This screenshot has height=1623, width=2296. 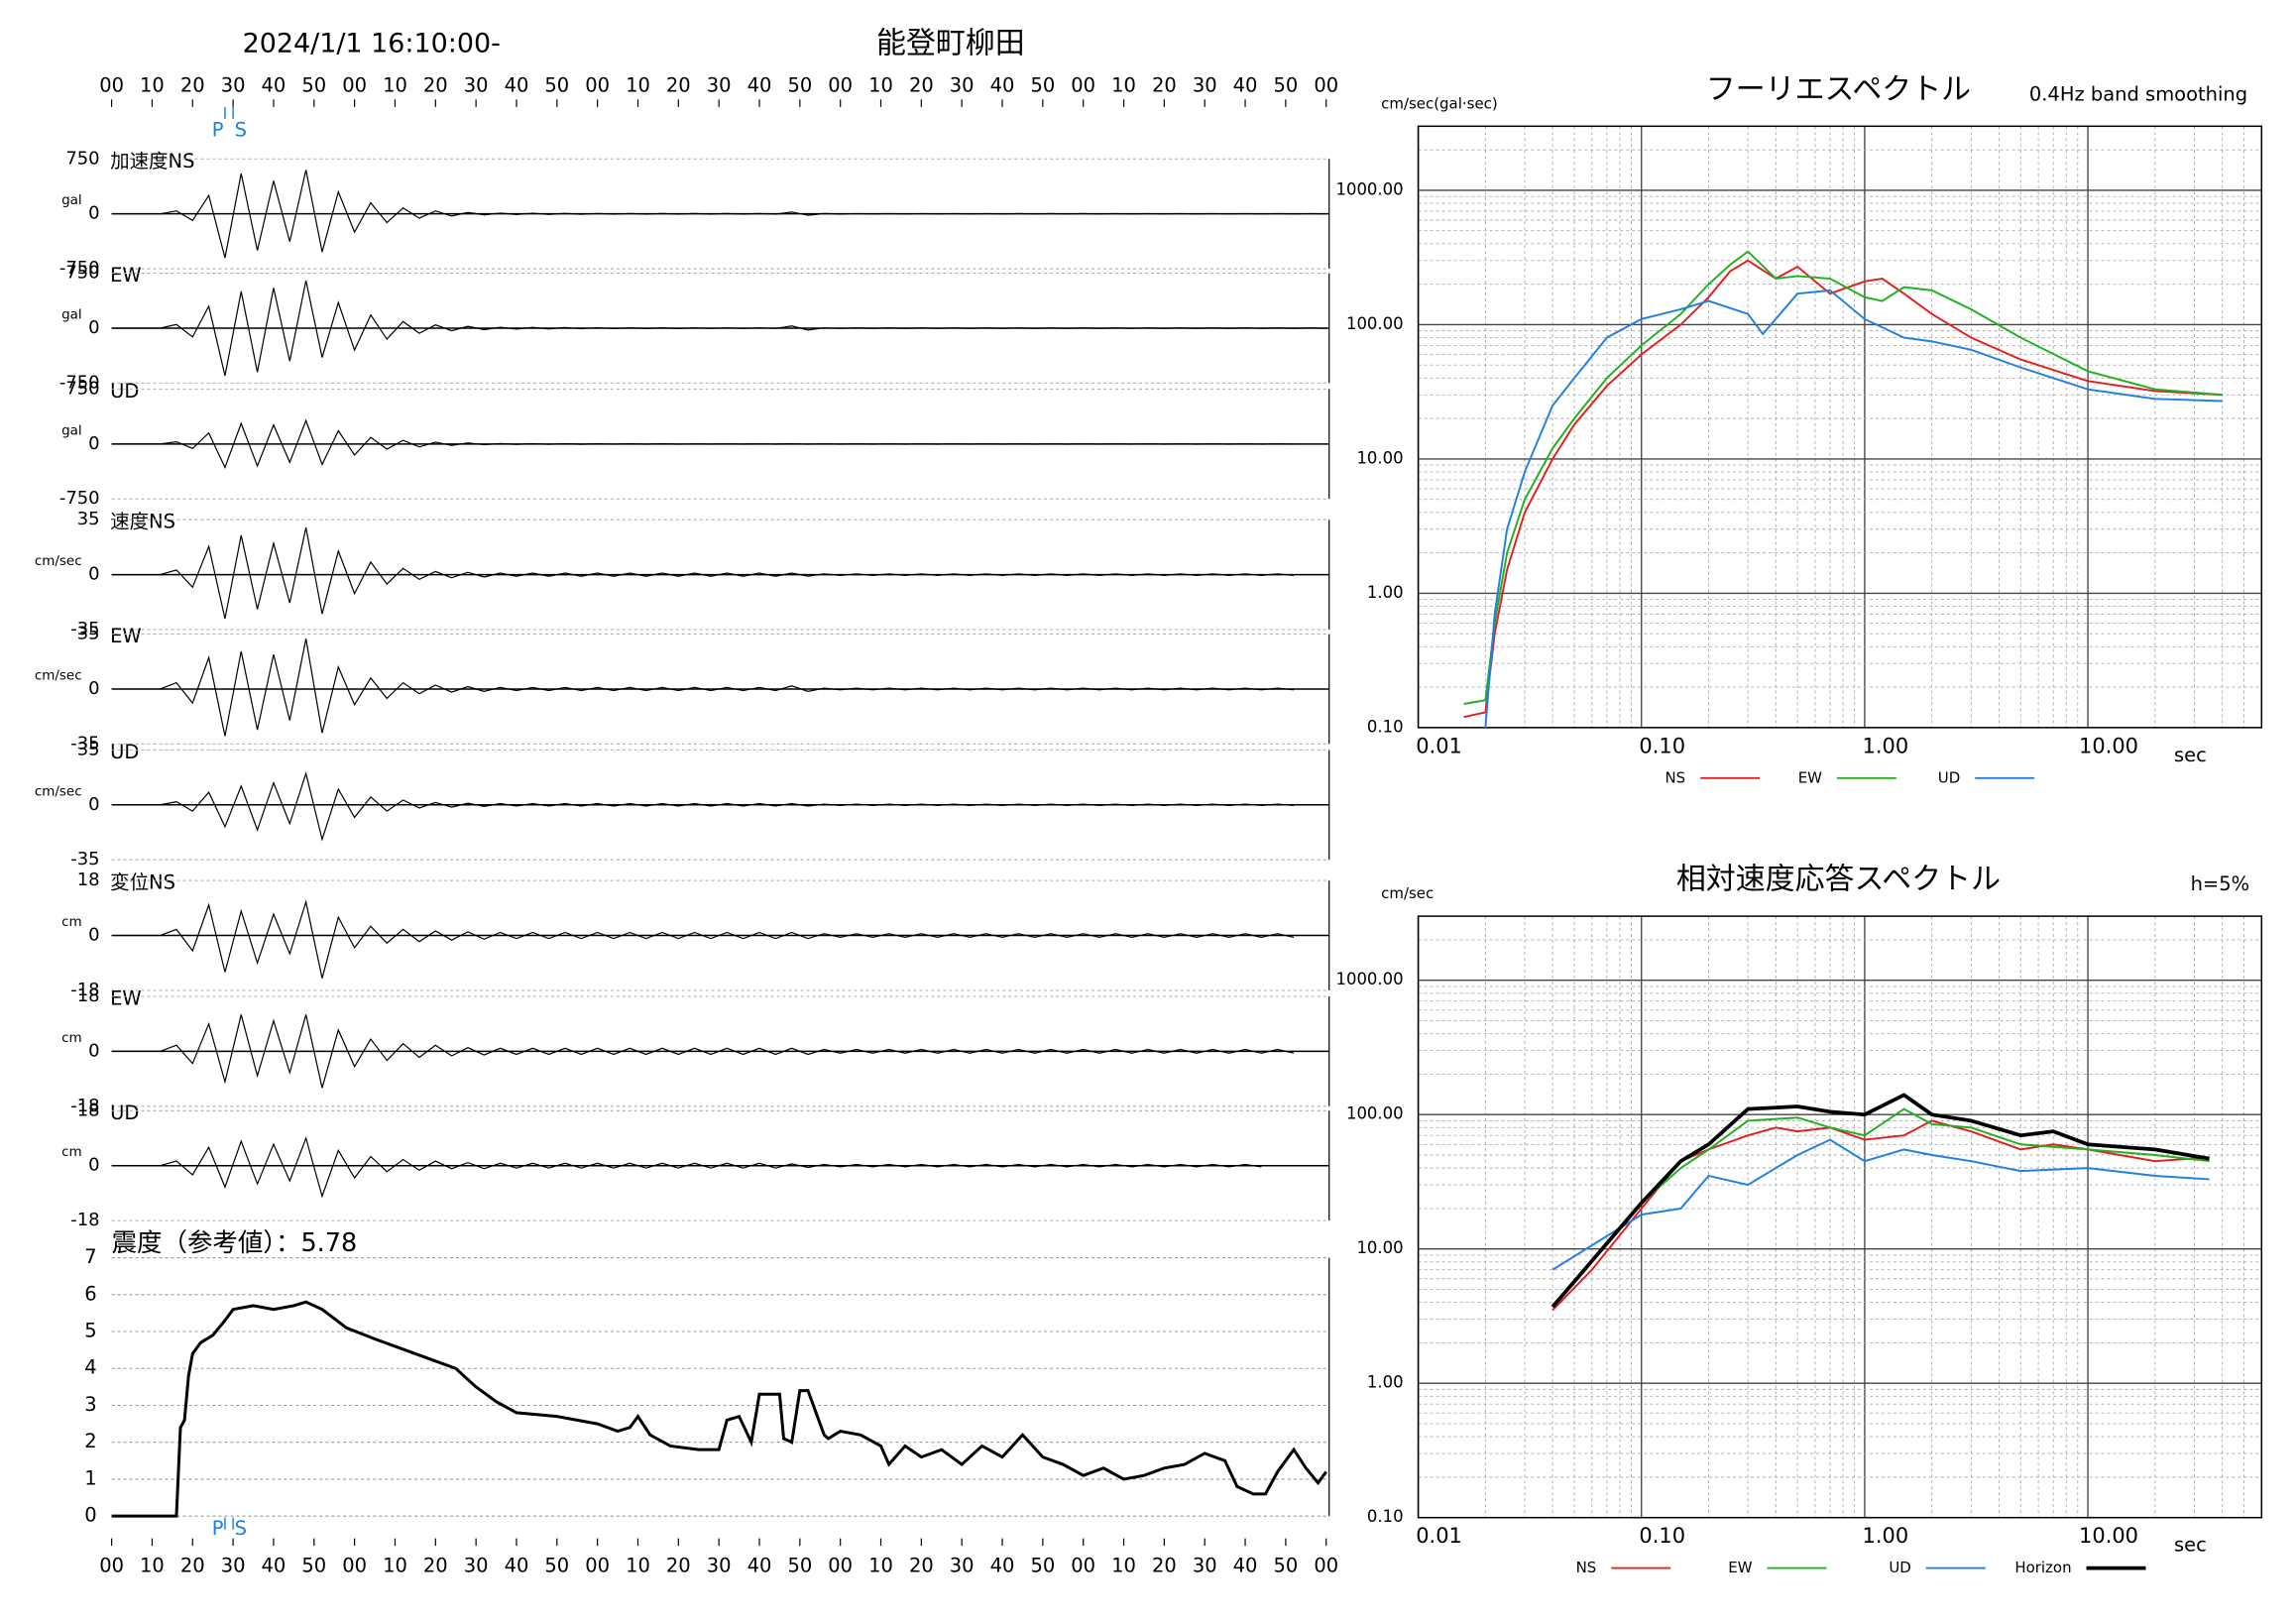 What do you see at coordinates (1375, 323) in the screenshot?
I see `y-tick-label: 100.00` at bounding box center [1375, 323].